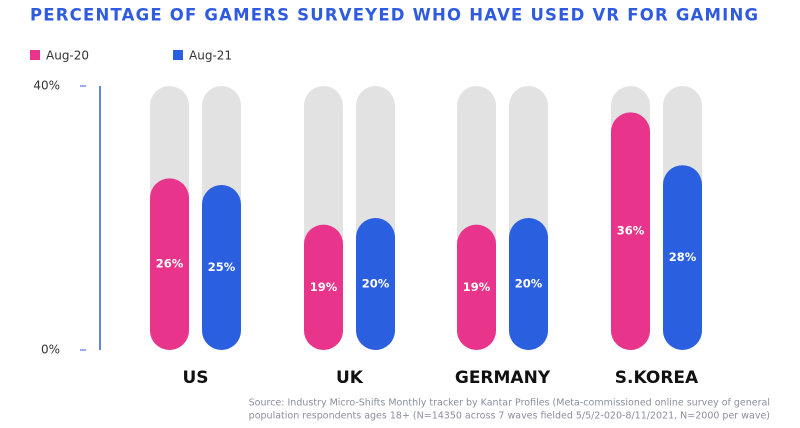 This screenshot has height=428, width=800. What do you see at coordinates (46, 86) in the screenshot?
I see `y-tick-label: 40%` at bounding box center [46, 86].